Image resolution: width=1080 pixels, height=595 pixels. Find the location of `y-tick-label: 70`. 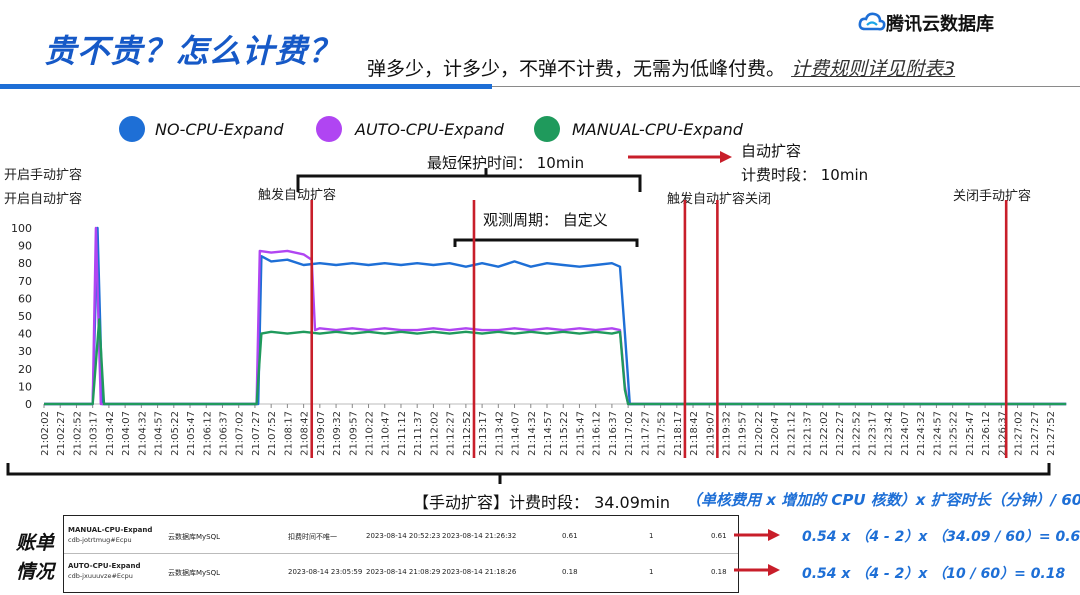

y-tick-label: 70 is located at coordinates (25, 281).